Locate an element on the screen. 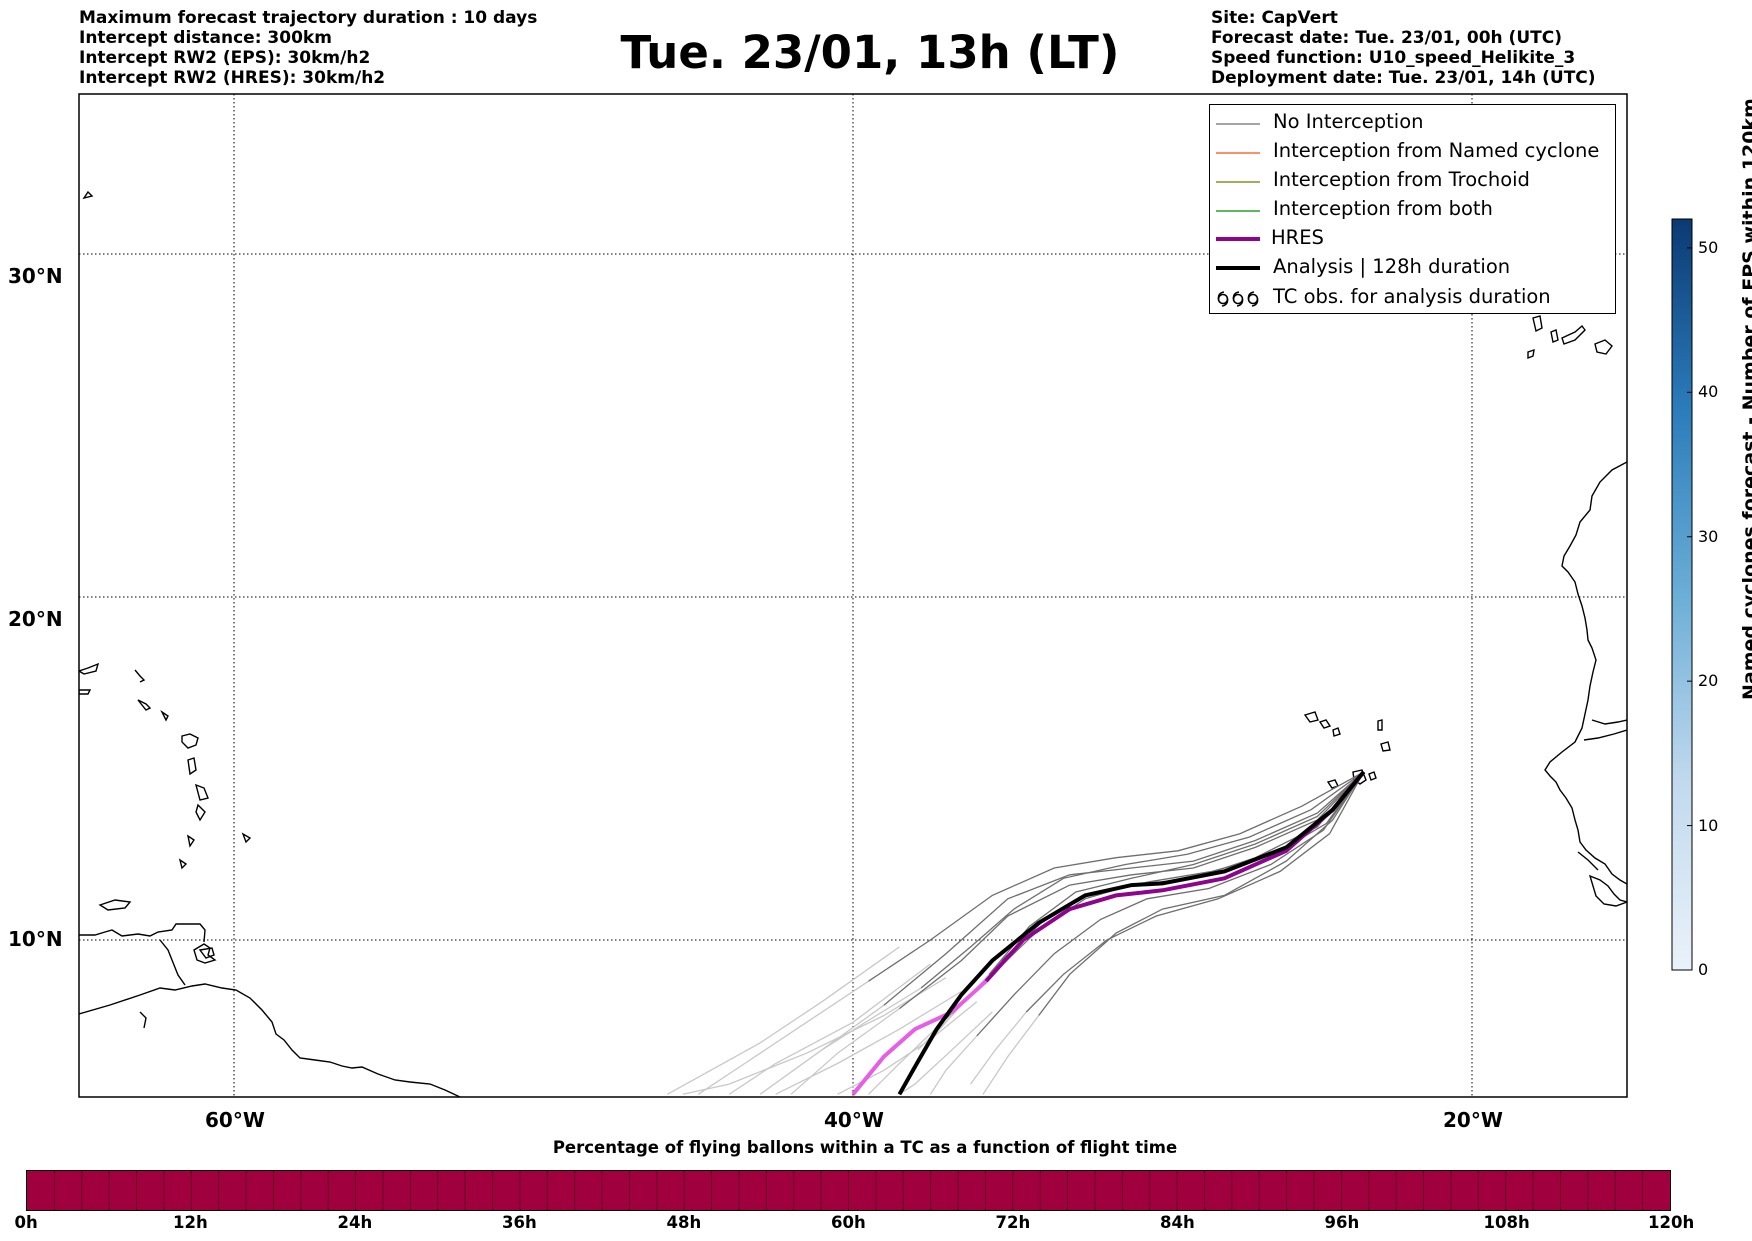  info-line-forecast-date: Forecast date: Tue. 23/01, 00h (UTC) is located at coordinates (1386, 38).